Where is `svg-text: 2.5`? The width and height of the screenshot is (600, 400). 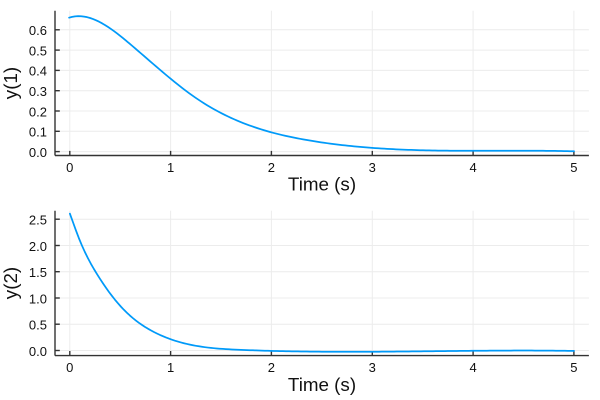 svg-text: 2.5 is located at coordinates (38, 220).